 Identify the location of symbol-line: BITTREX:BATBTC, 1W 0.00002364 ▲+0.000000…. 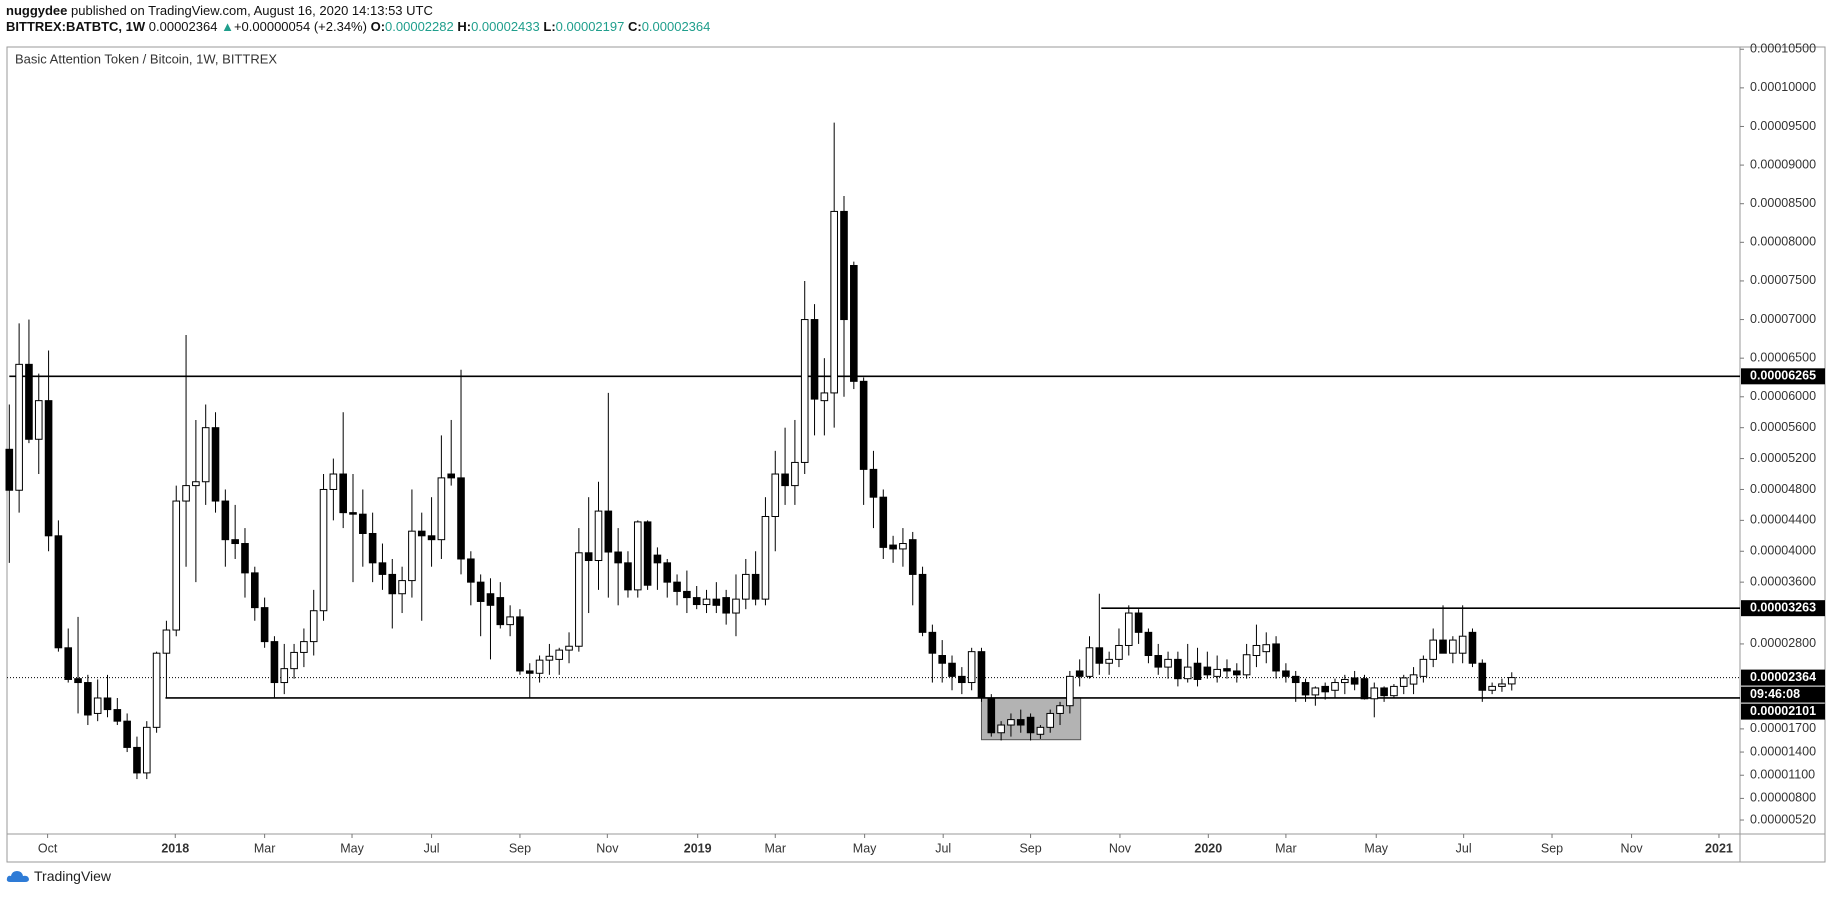
(358, 27).